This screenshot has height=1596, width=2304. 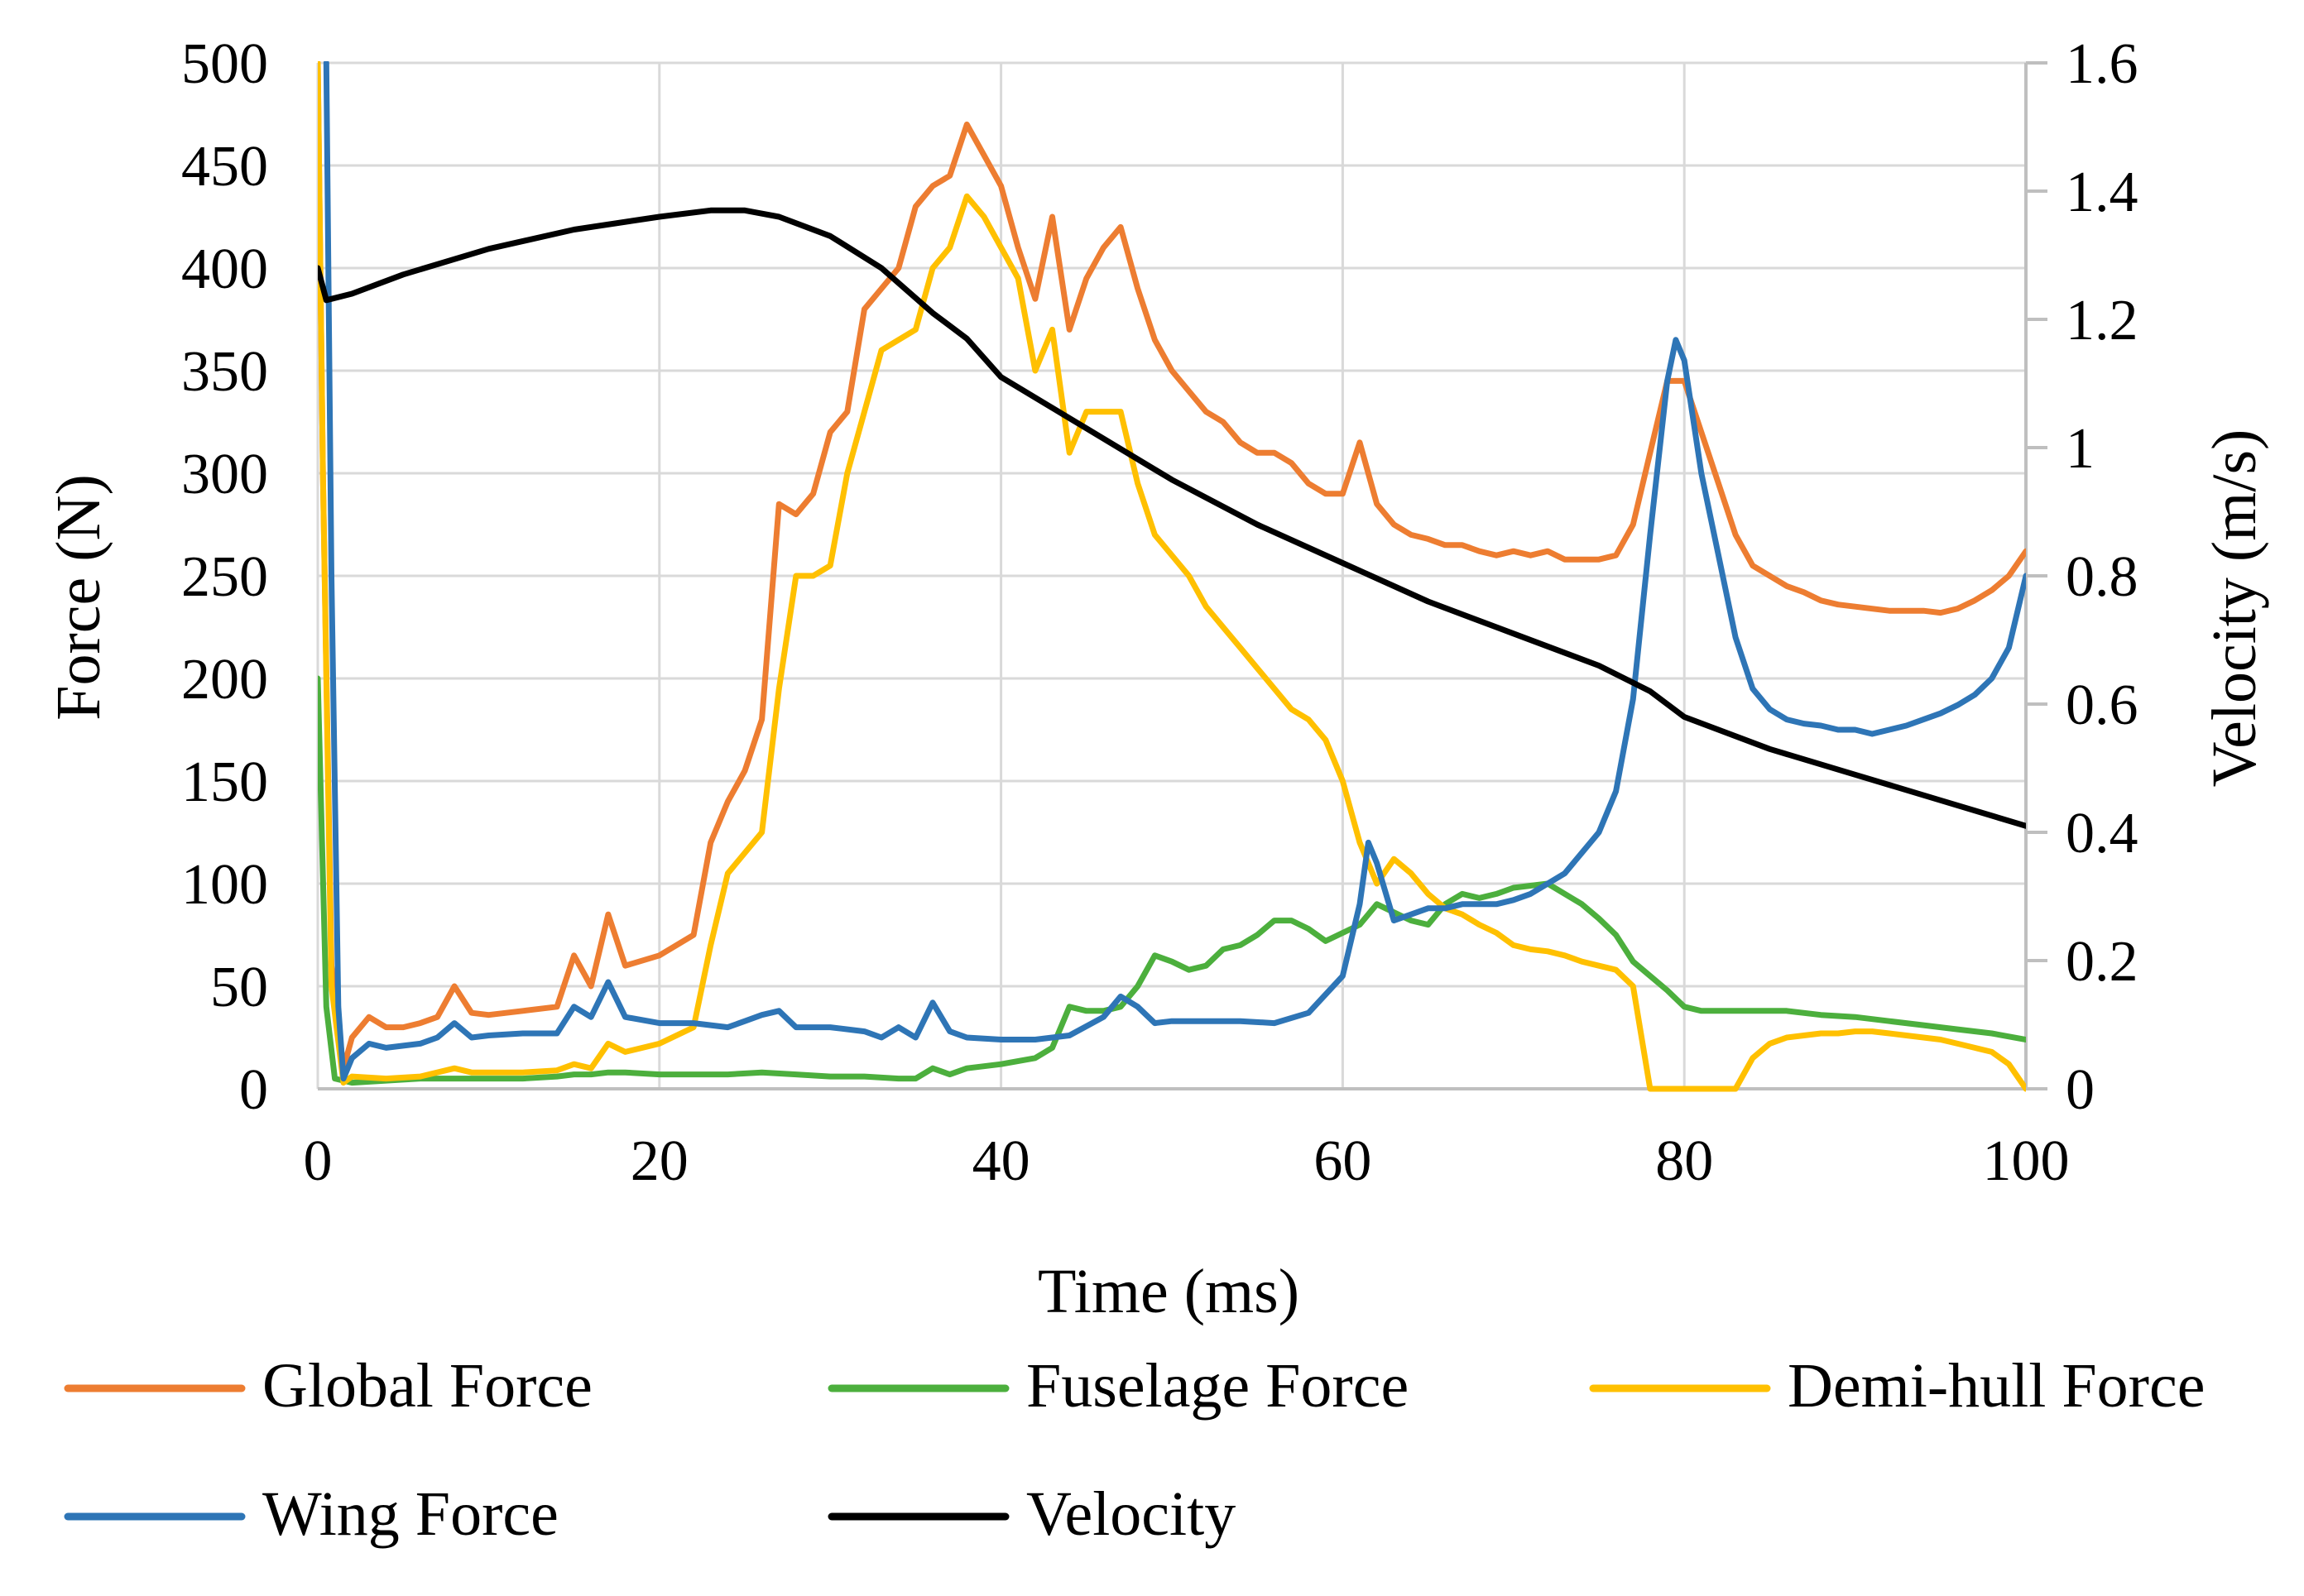 What do you see at coordinates (1168, 1291) in the screenshot?
I see `x-axis-title: Time (ms)` at bounding box center [1168, 1291].